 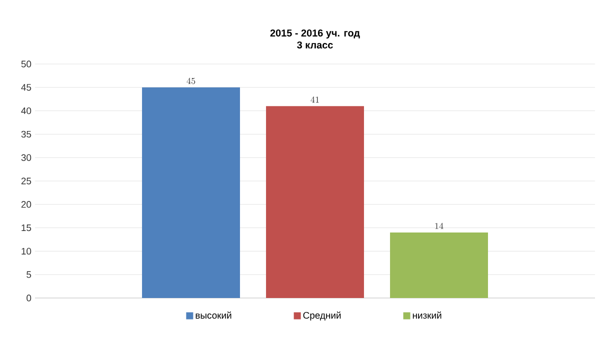 I want to click on chart-title: 2015 - 2016 уч. год, so click(x=315, y=33).